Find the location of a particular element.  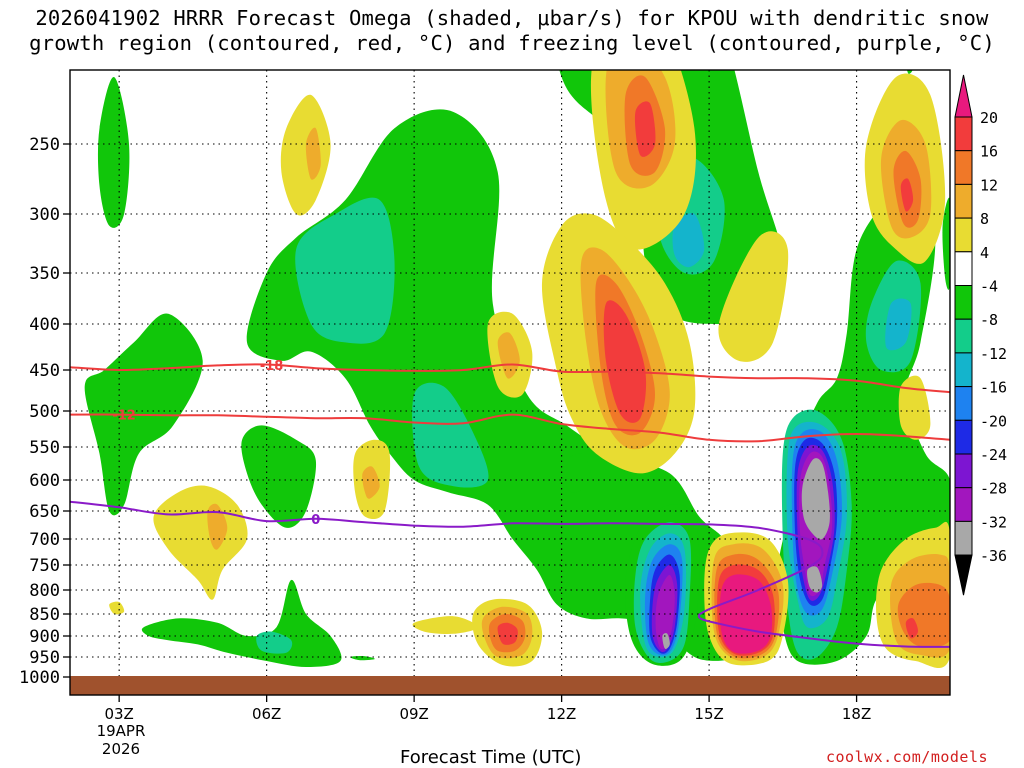

y-tick-label-550: 550 is located at coordinates (44, 448).